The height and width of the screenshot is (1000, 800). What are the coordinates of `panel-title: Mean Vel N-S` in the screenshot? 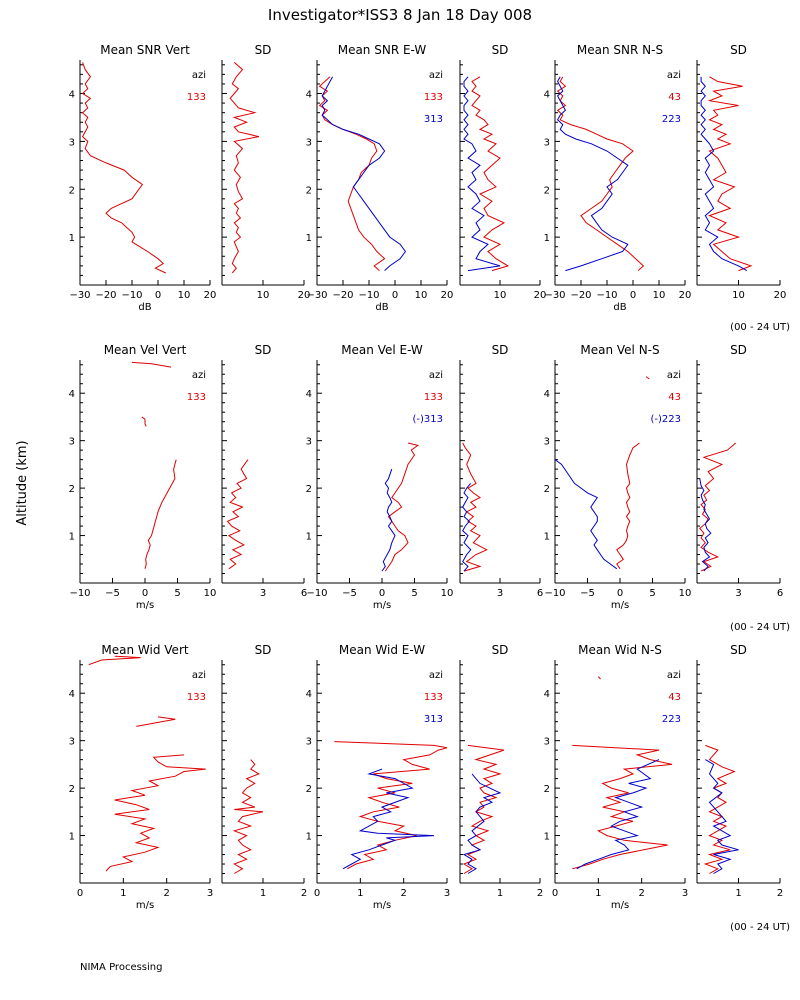 It's located at (619, 350).